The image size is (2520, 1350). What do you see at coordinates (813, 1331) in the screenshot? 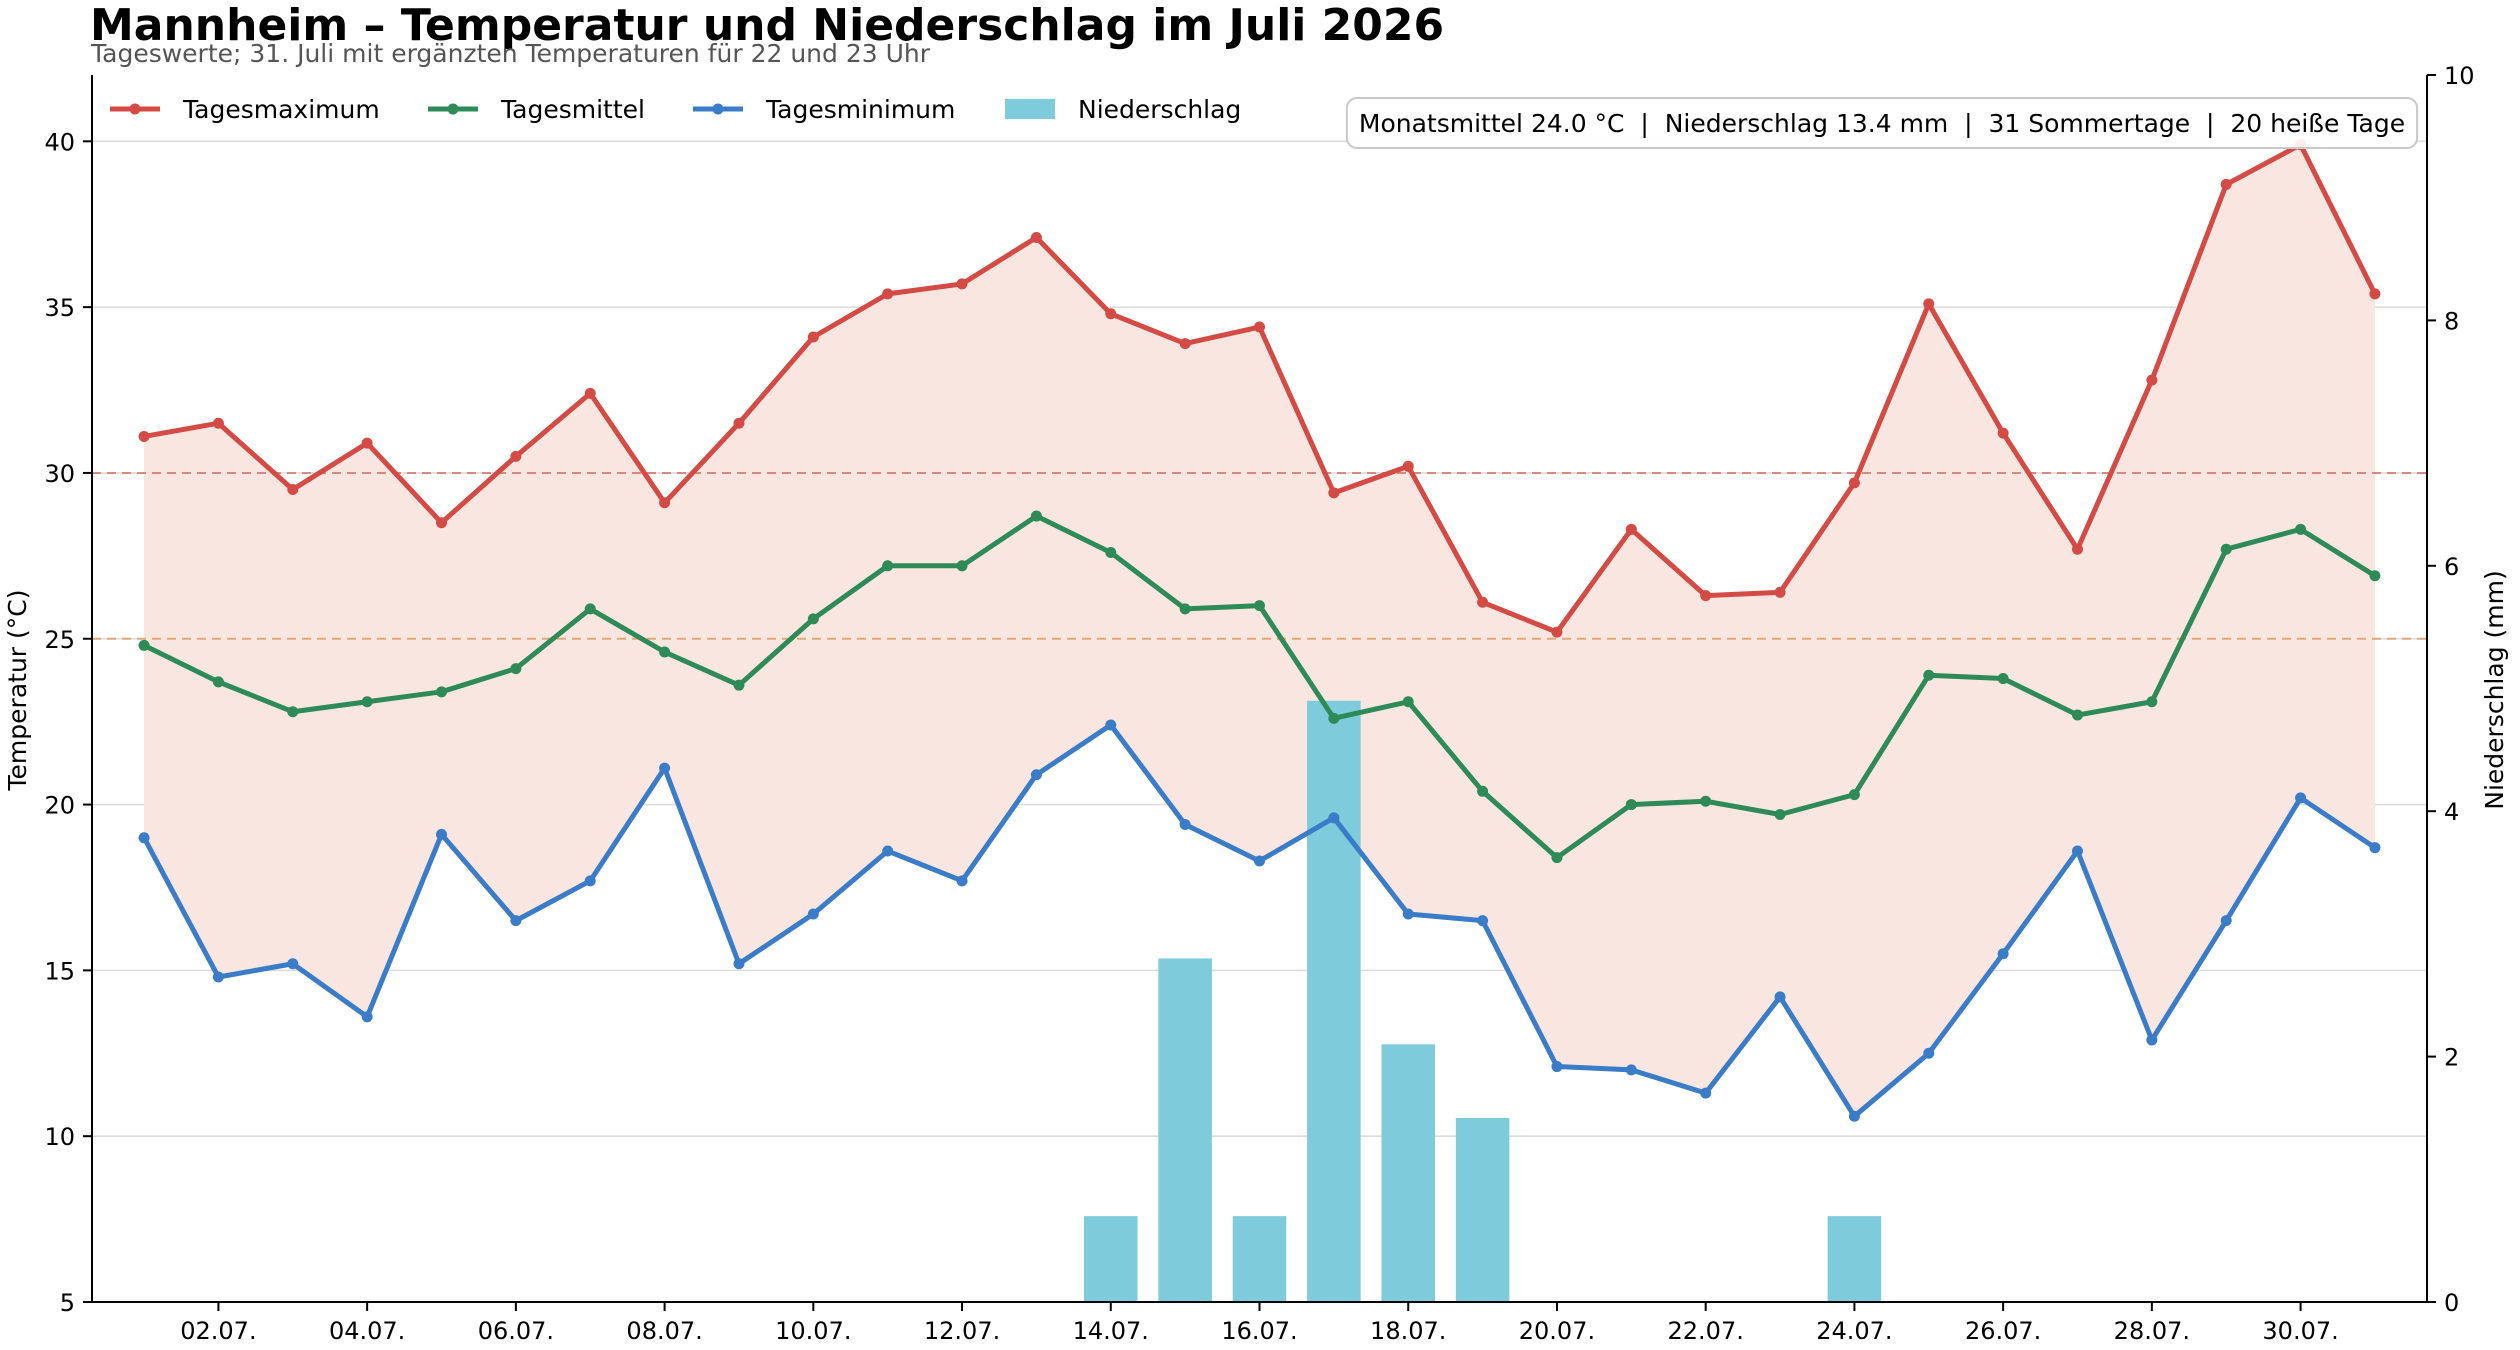
I see `x-tick-label: 10.07.` at bounding box center [813, 1331].